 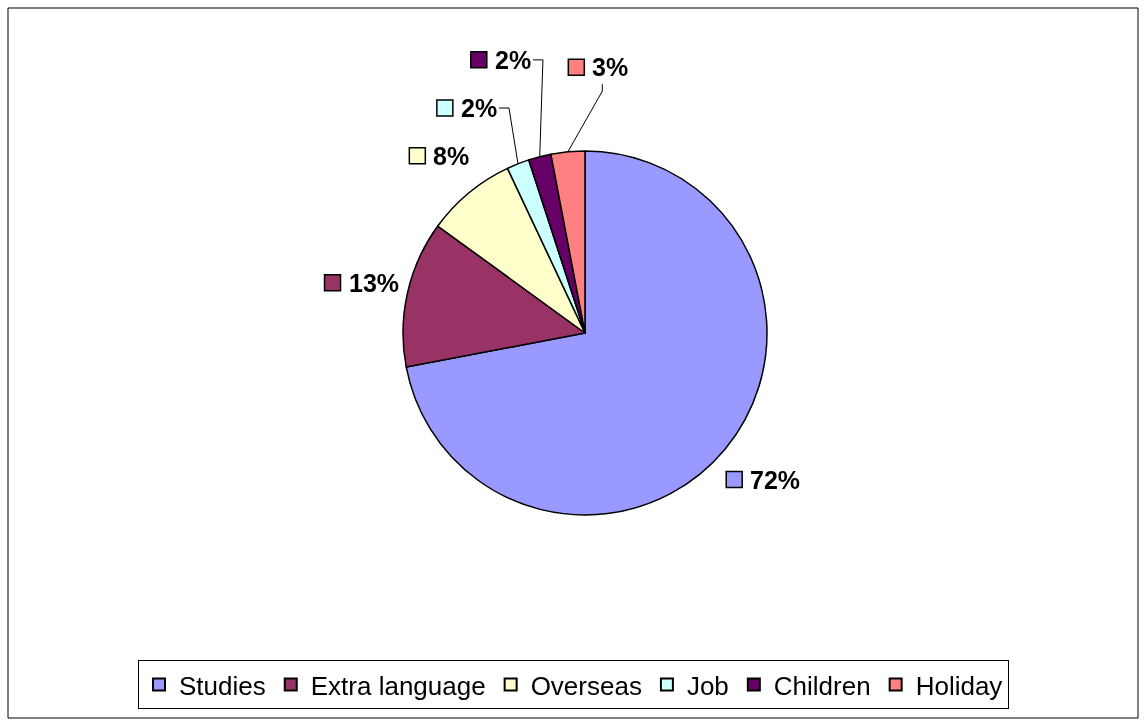 What do you see at coordinates (398, 685) in the screenshot?
I see `legend-label: Extra language` at bounding box center [398, 685].